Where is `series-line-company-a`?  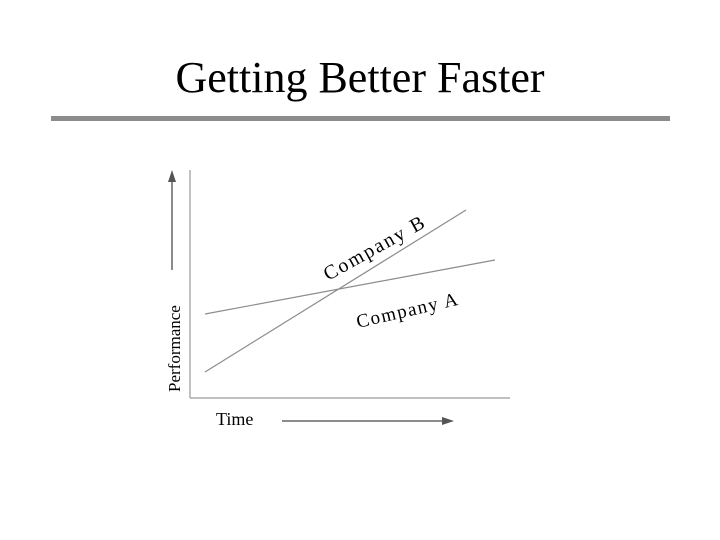
series-line-company-a is located at coordinates (350, 287).